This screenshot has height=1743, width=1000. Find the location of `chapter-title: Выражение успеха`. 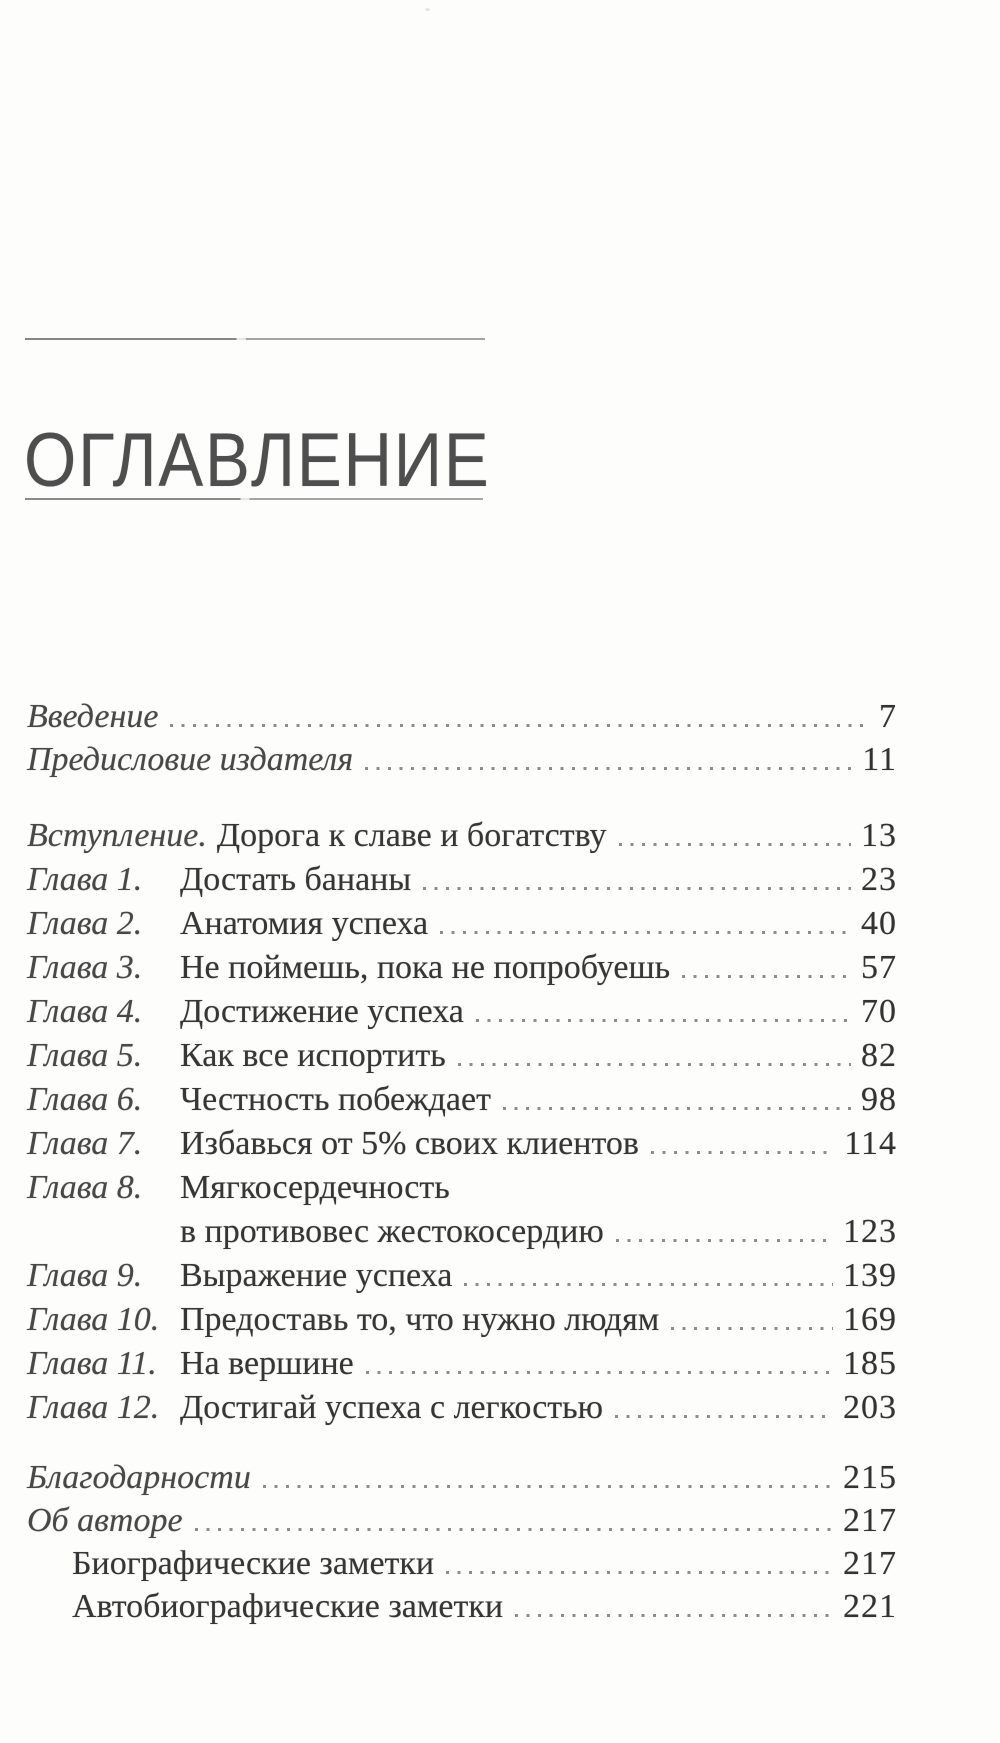

chapter-title: Выражение успеха is located at coordinates (316, 1275).